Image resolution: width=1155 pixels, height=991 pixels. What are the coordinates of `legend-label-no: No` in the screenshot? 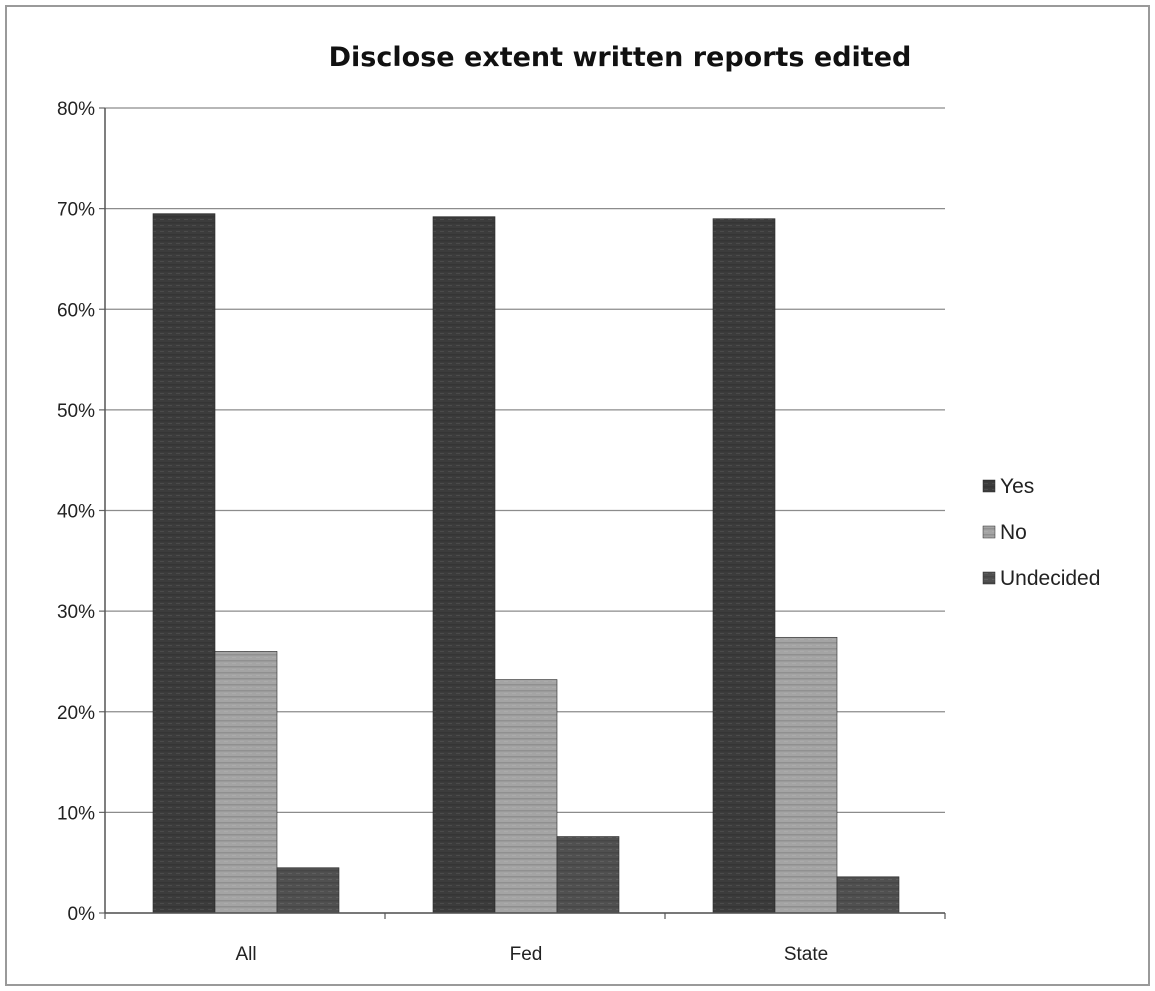 It's located at (1013, 532).